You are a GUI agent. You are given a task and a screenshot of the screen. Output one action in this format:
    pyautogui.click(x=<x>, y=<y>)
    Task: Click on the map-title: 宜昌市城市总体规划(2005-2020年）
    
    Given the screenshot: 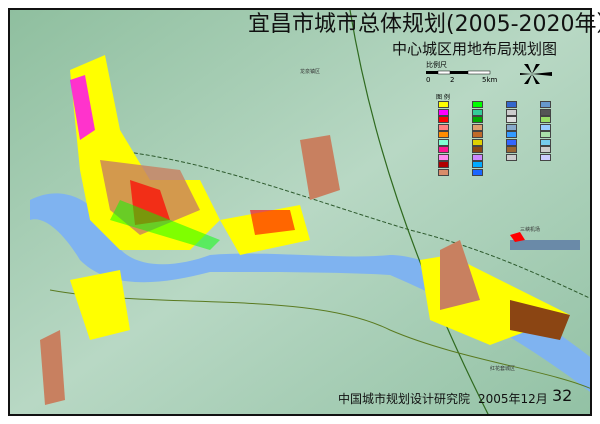 What is the action you would take?
    pyautogui.click(x=424, y=24)
    